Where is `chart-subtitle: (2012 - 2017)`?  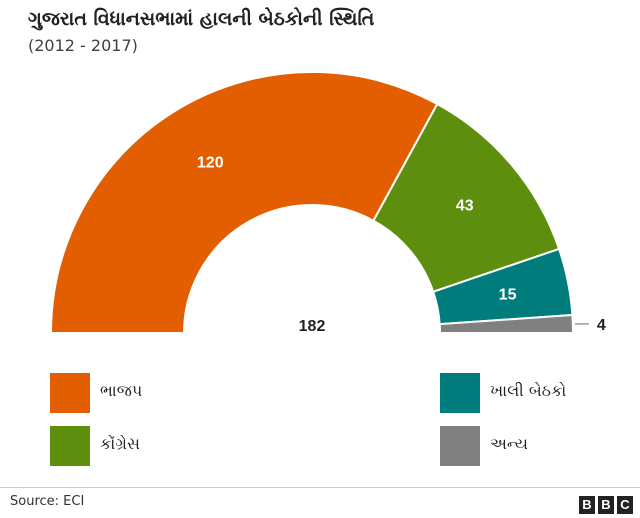 chart-subtitle: (2012 - 2017) is located at coordinates (83, 45).